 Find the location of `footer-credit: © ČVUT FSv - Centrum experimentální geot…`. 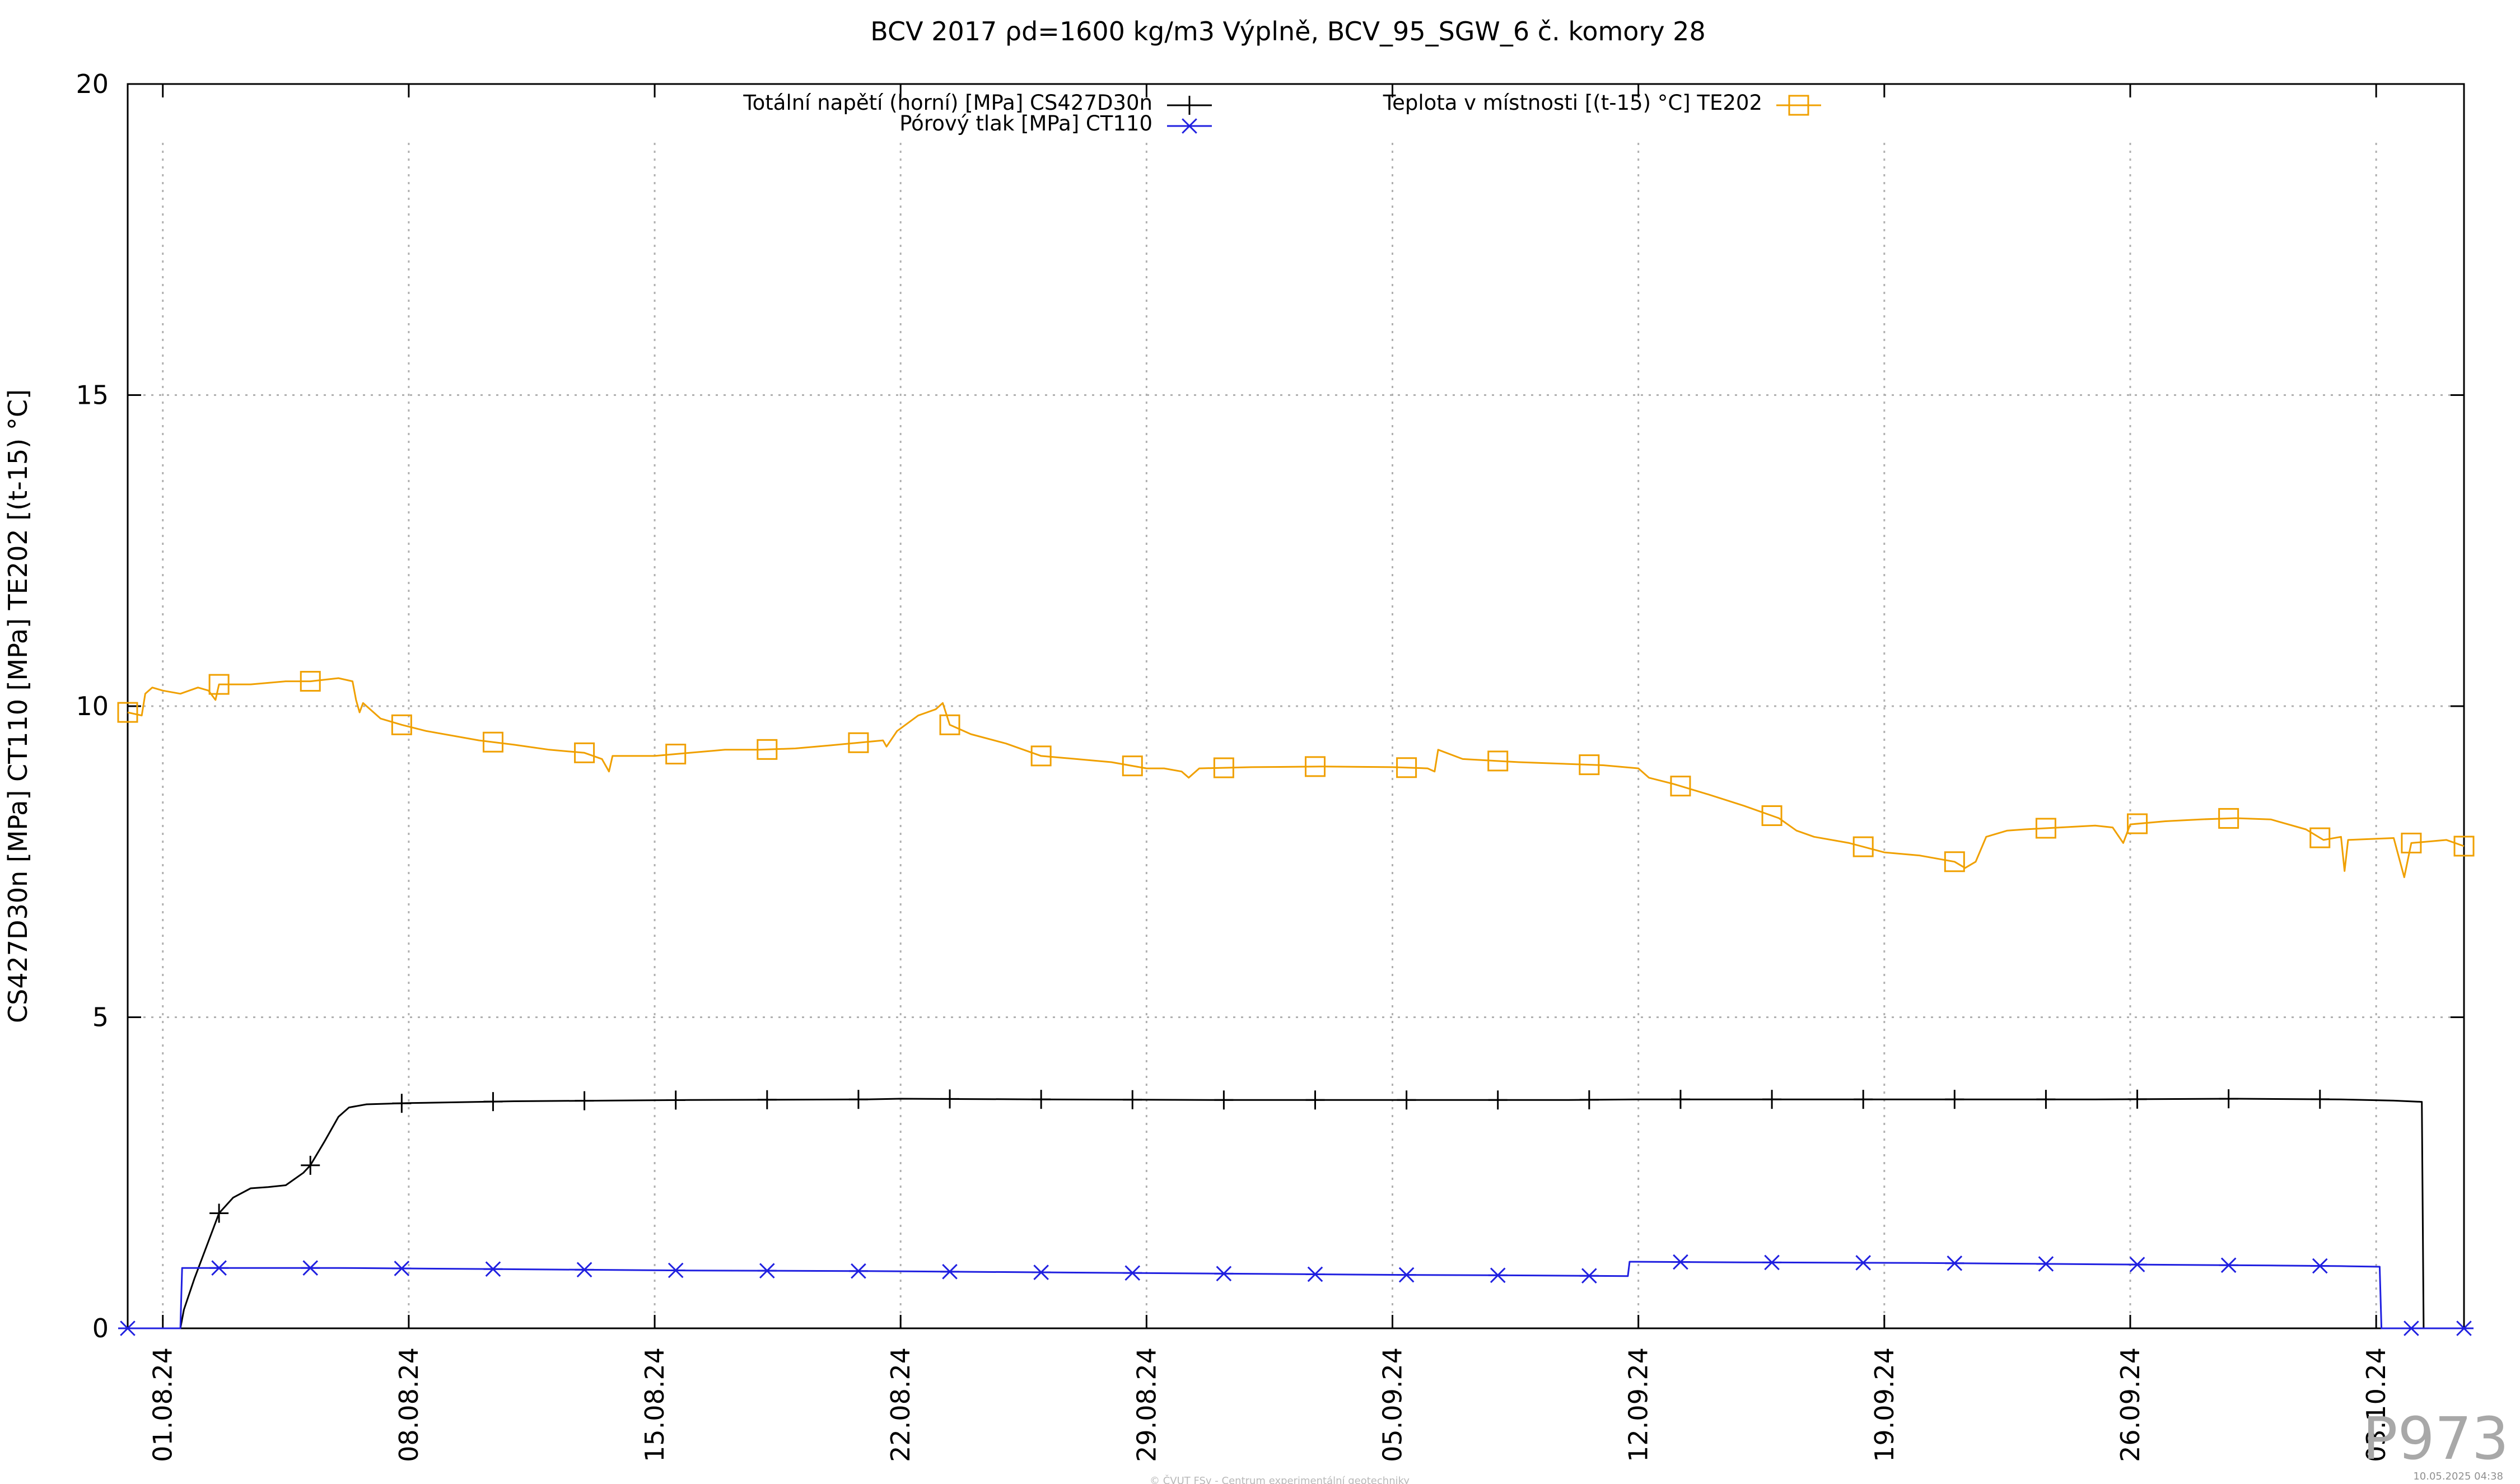

footer-credit: © ČVUT FSv - Centrum experimentální geot… is located at coordinates (1280, 1479).